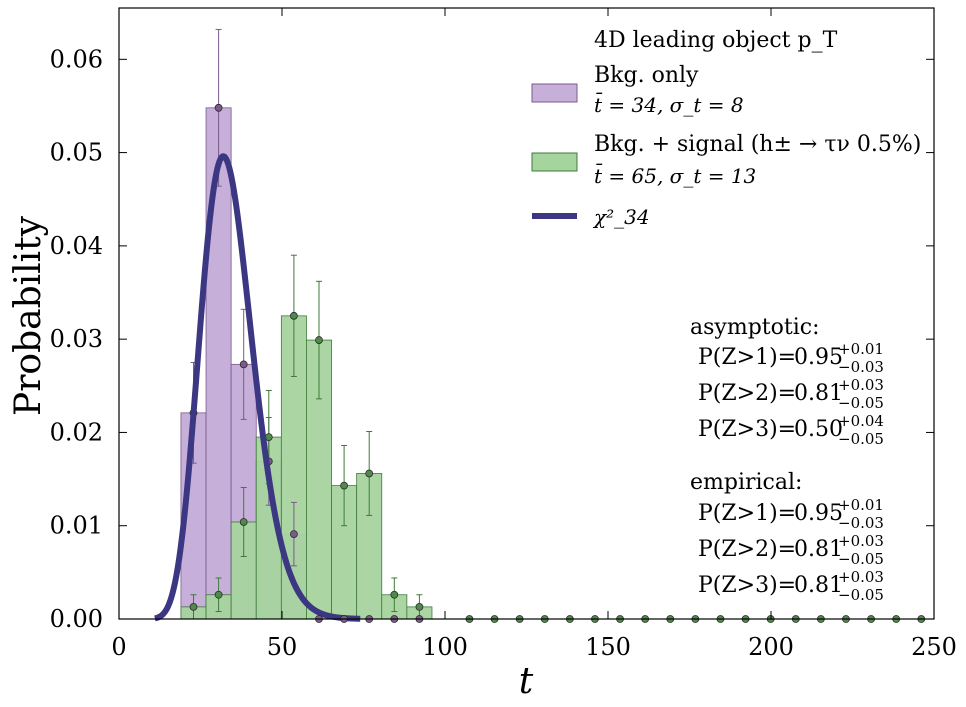  Describe the element at coordinates (861, 367) in the screenshot. I see `asymptotic-row-sub: −0.03` at that location.